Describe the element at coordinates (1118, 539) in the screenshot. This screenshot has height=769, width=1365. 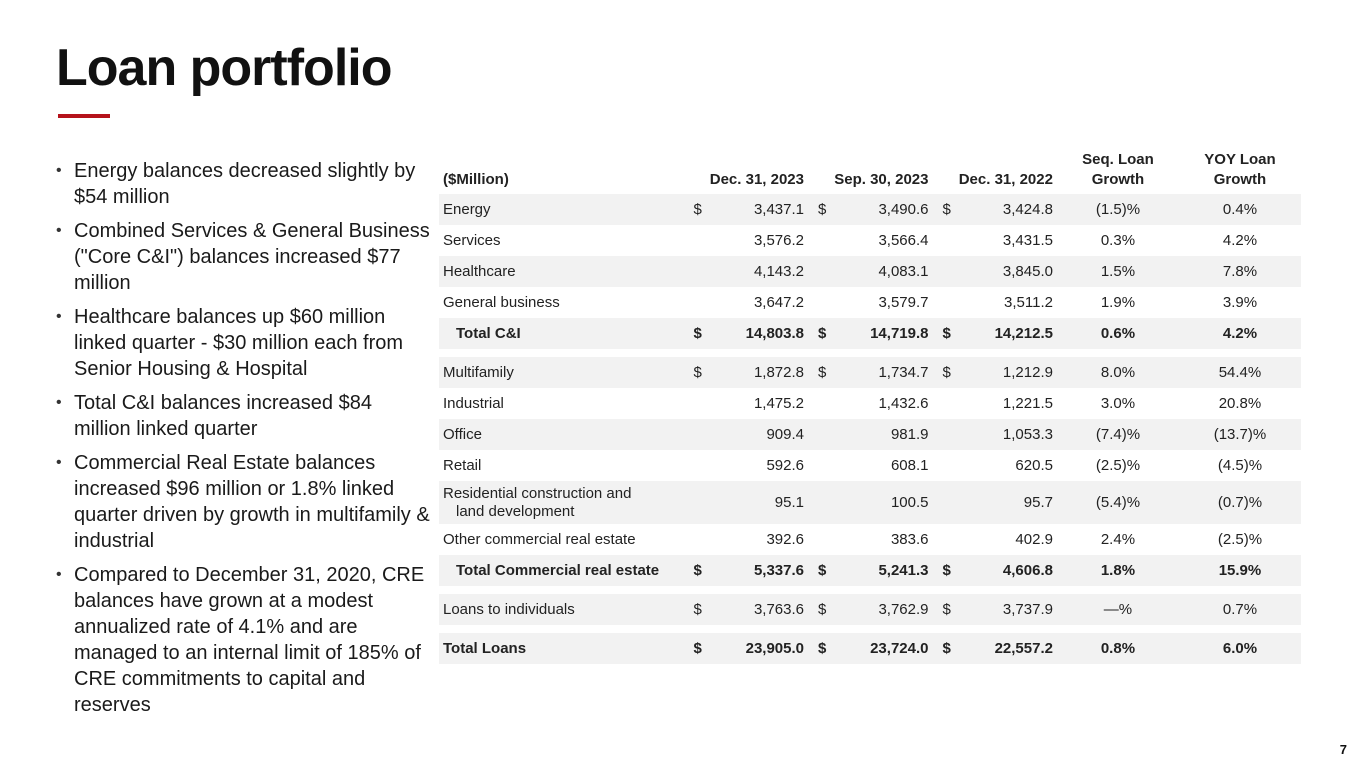
I see `value-seq-growth: 2.4%` at that location.